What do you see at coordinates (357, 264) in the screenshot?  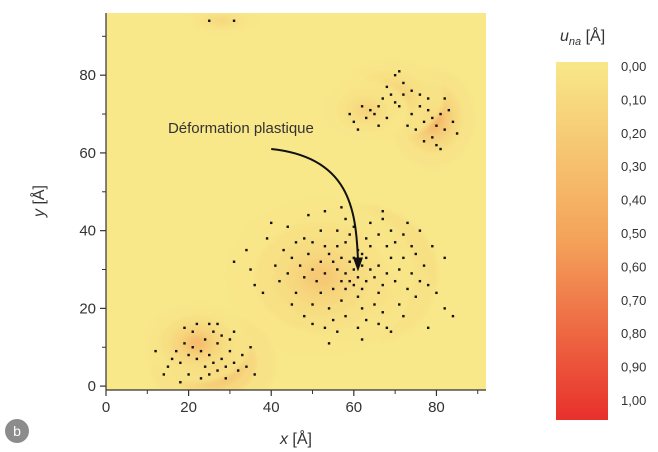 I see `annotation-arrowhead` at bounding box center [357, 264].